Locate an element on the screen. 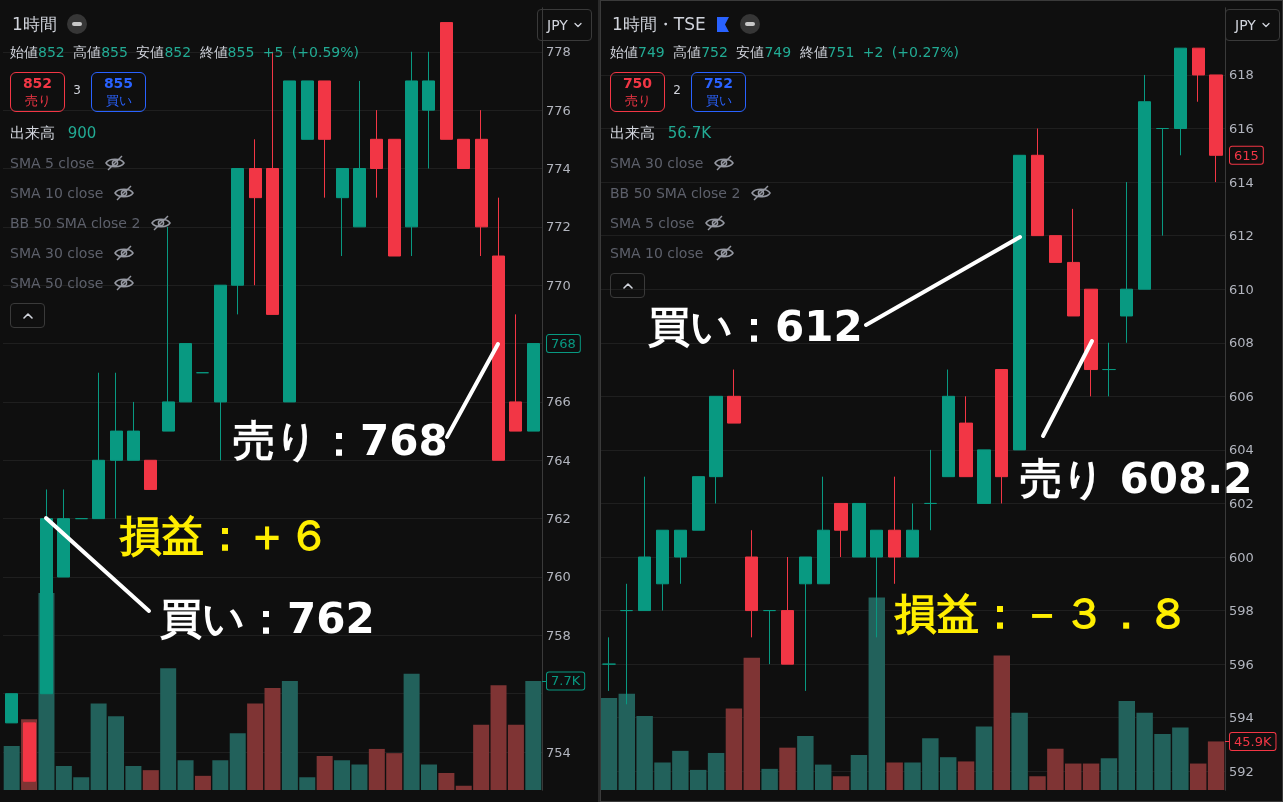 This screenshot has width=1283, height=802. y-tick-label: 770 is located at coordinates (558, 285).